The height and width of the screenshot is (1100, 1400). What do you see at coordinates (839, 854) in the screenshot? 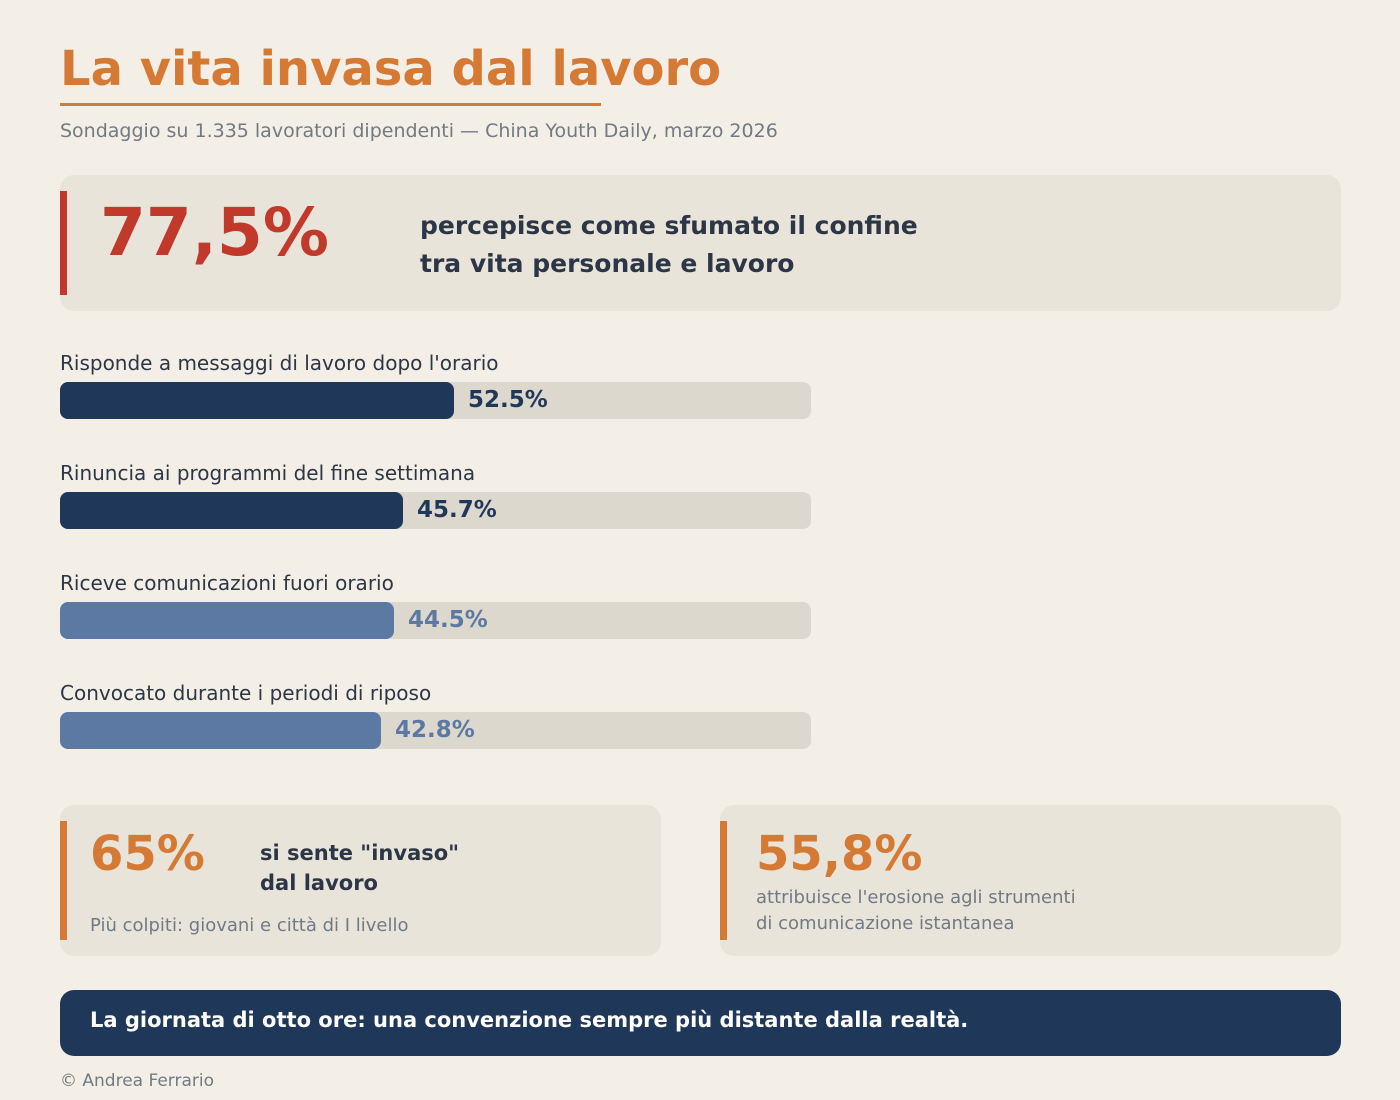
I see `stat-value-erosion: 55,8%` at bounding box center [839, 854].